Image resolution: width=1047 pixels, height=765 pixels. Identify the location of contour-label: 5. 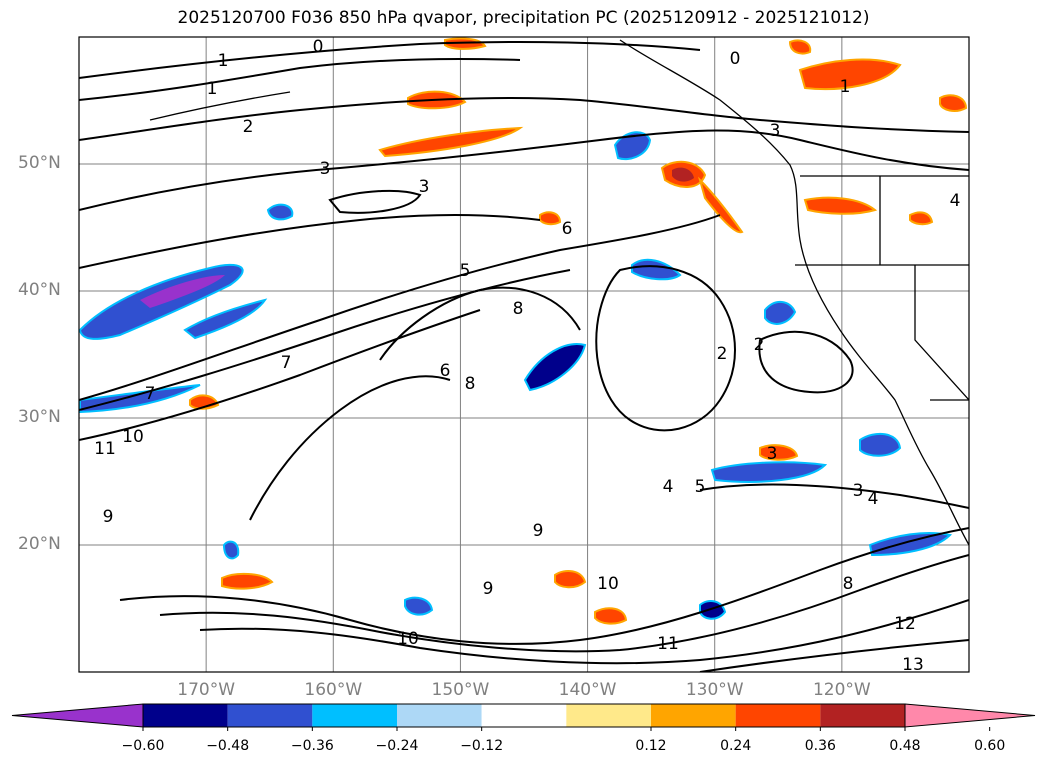
(465, 271).